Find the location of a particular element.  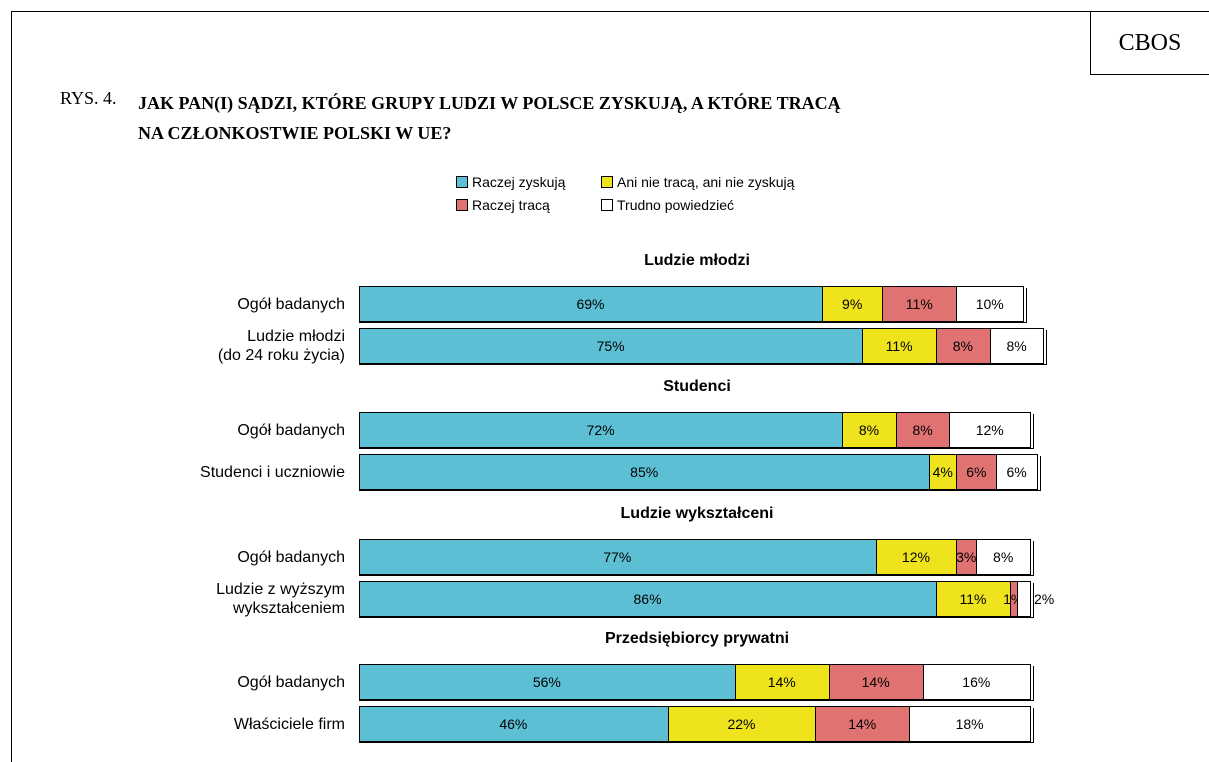

value-label: 85% is located at coordinates (644, 472).